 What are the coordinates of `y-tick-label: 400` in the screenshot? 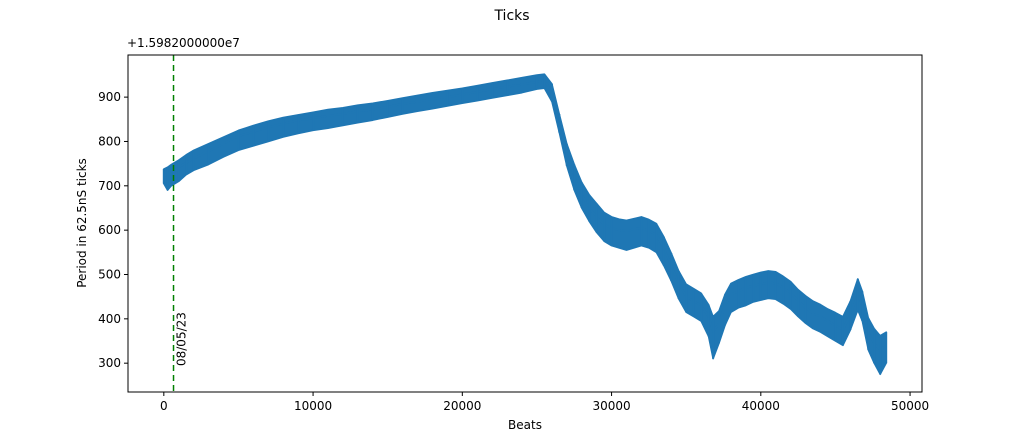 It's located at (109, 319).